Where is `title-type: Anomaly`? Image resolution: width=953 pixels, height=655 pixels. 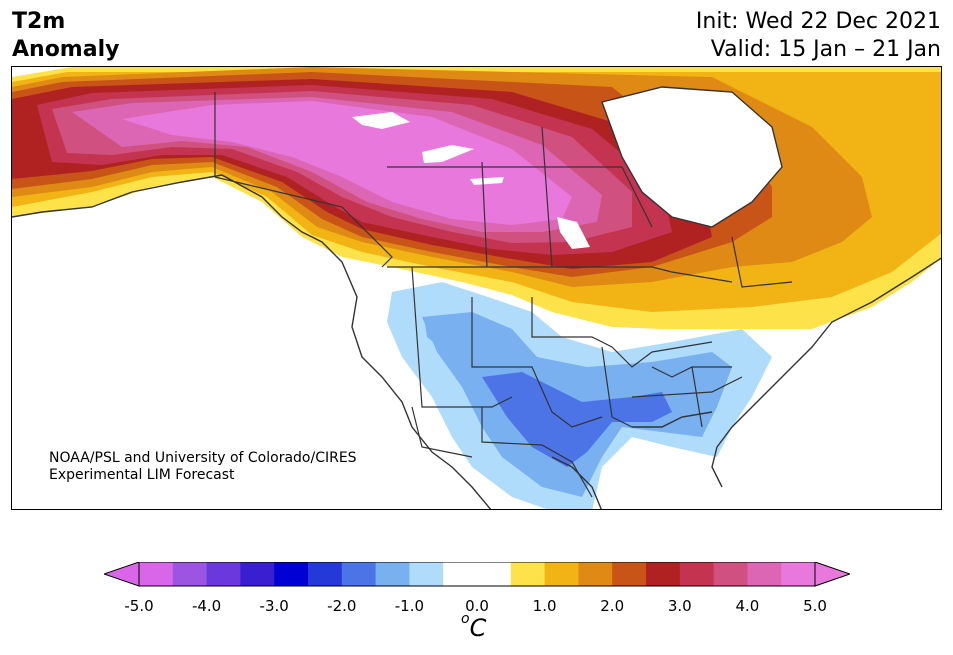 title-type: Anomaly is located at coordinates (66, 49).